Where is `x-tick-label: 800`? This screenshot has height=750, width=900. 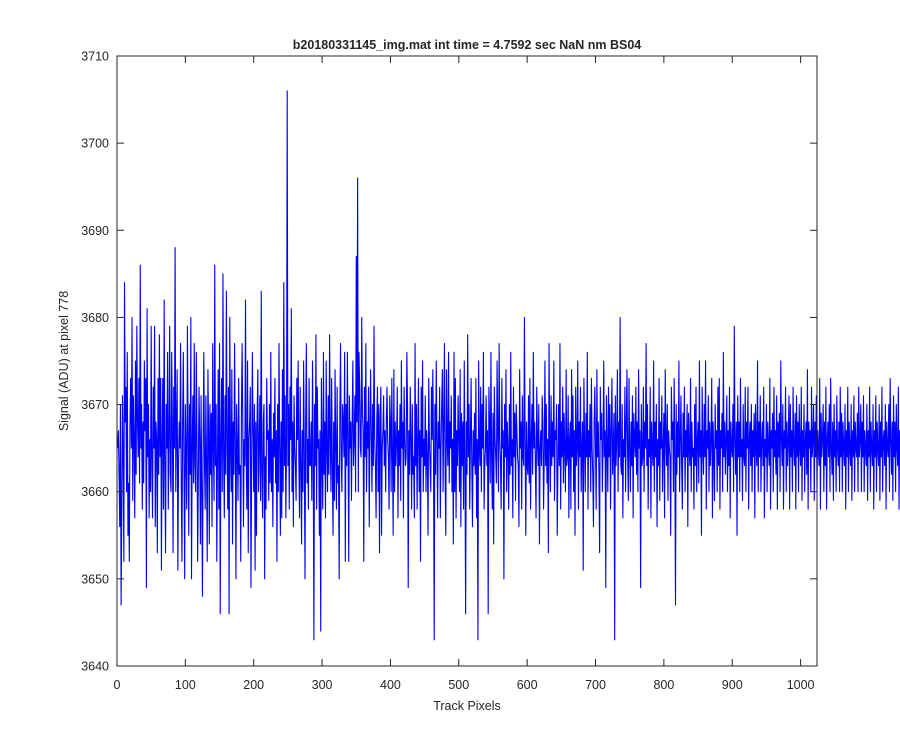
x-tick-label: 800 is located at coordinates (663, 685).